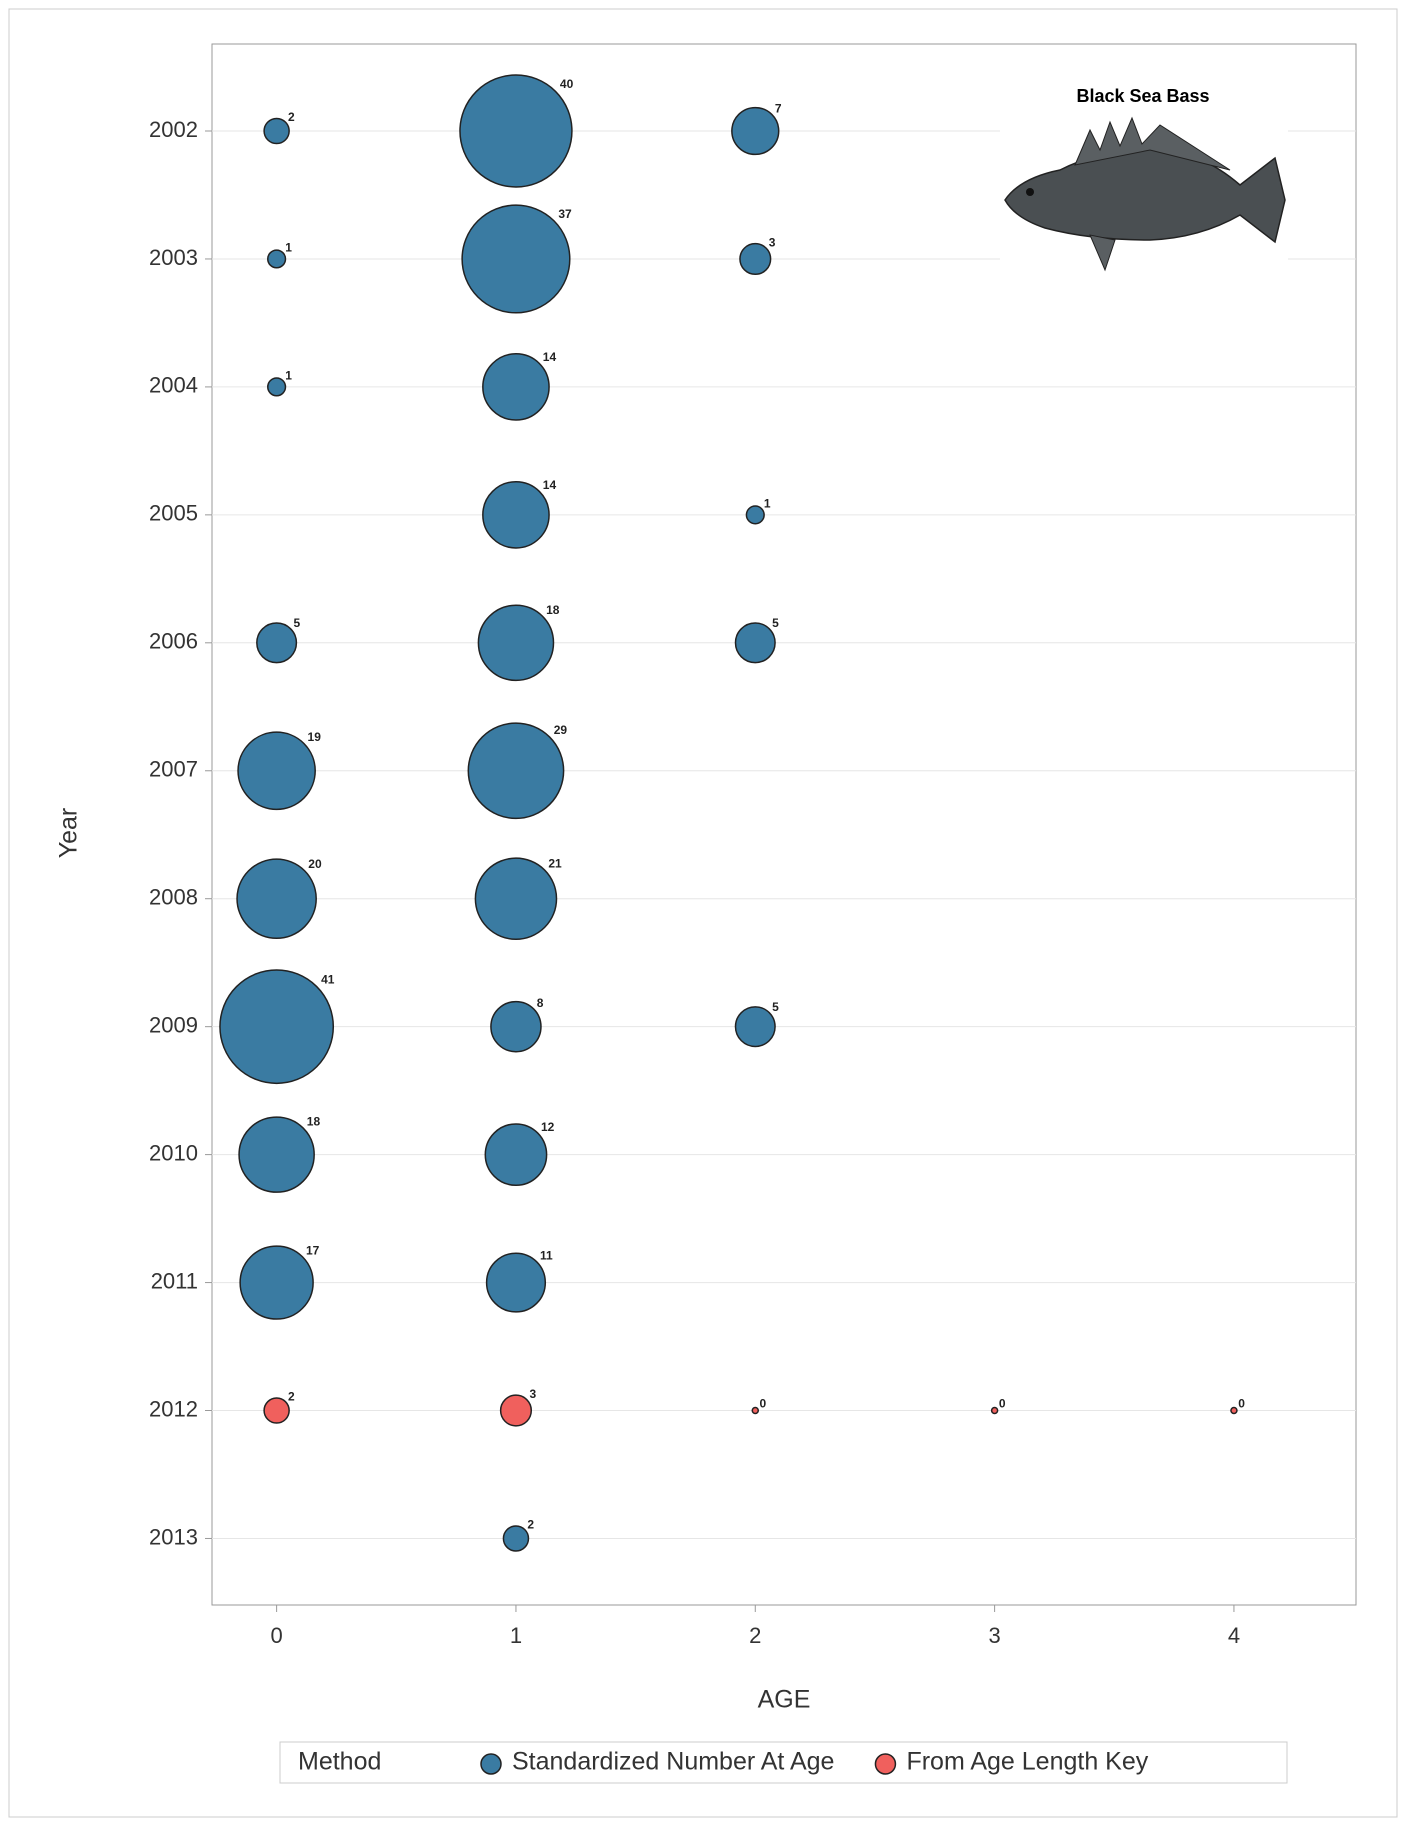 The width and height of the screenshot is (1406, 1821). I want to click on x-tick-label: 4, so click(1234, 1635).